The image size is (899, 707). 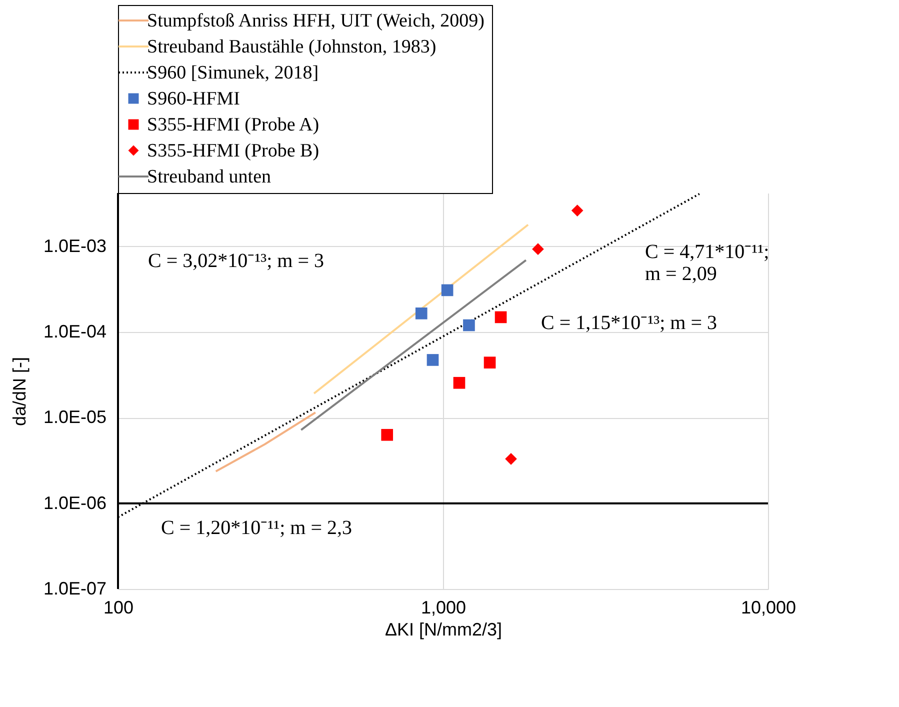 I want to click on annotation: C = 1,15*10⁻¹³; m = 3, so click(x=629, y=323).